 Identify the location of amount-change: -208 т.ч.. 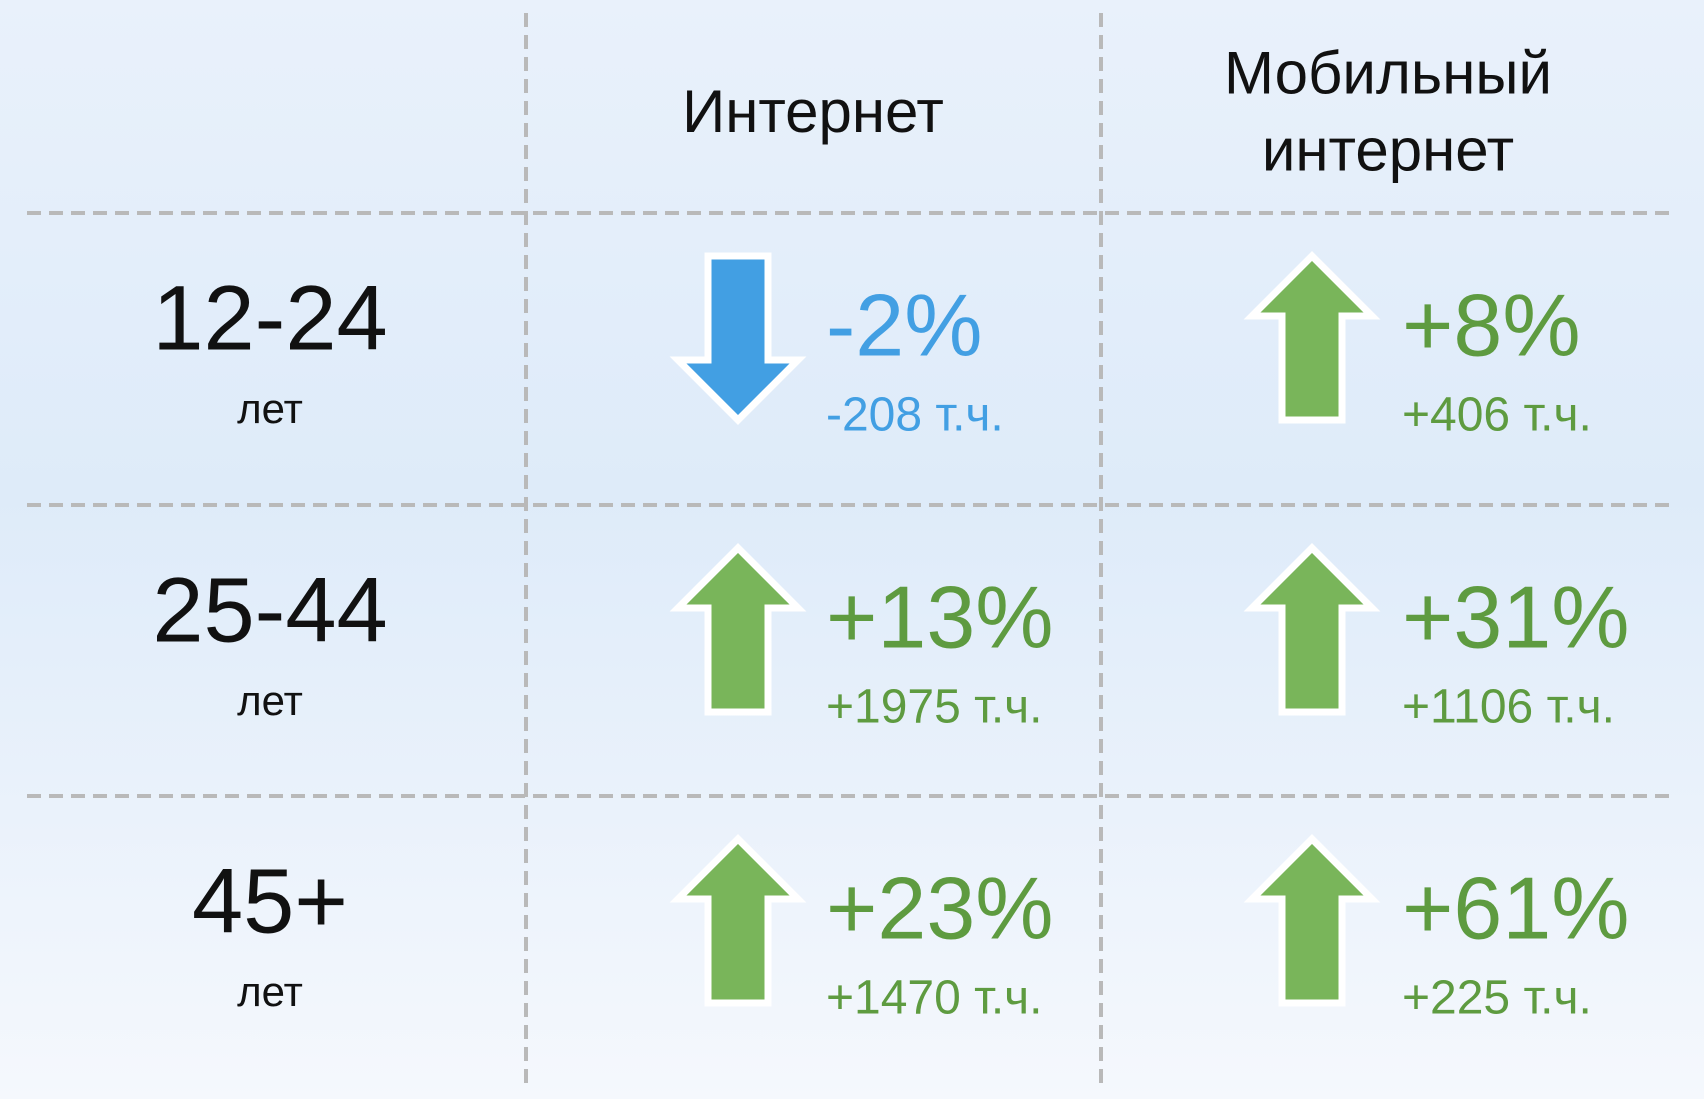
(915, 415).